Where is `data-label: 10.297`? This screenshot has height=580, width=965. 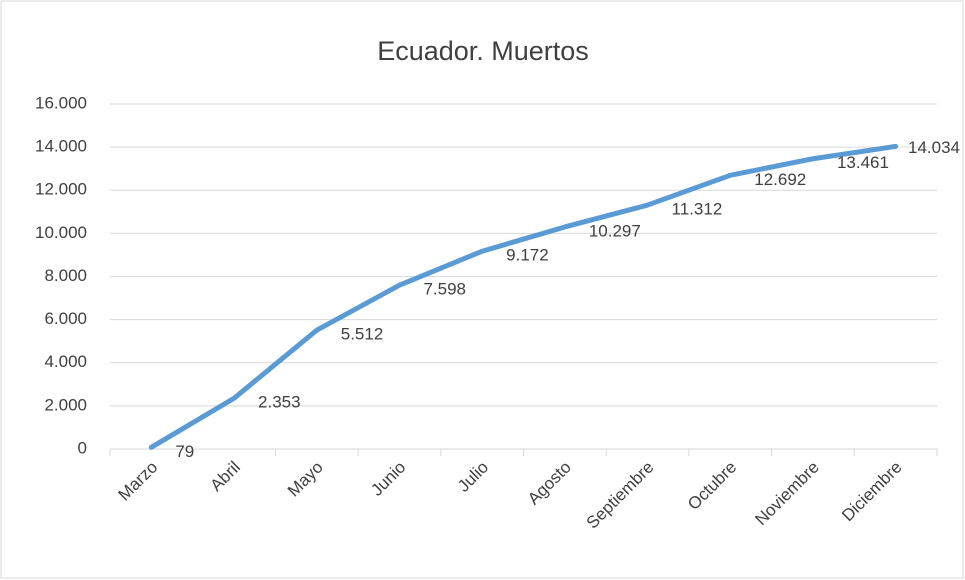
data-label: 10.297 is located at coordinates (615, 230).